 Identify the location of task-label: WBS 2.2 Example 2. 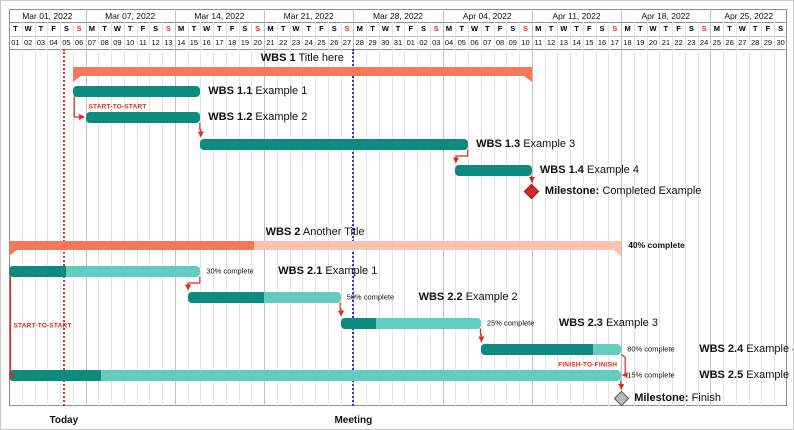
(468, 297).